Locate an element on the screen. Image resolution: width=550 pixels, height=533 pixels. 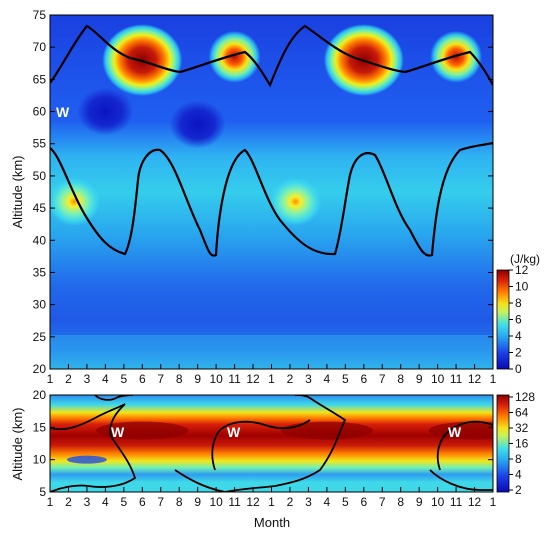
top-y-tick-label: 55 is located at coordinates (40, 144).